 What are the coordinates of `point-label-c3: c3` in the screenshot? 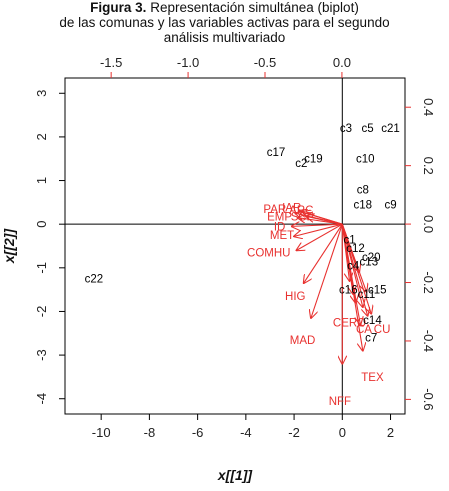 It's located at (346, 129).